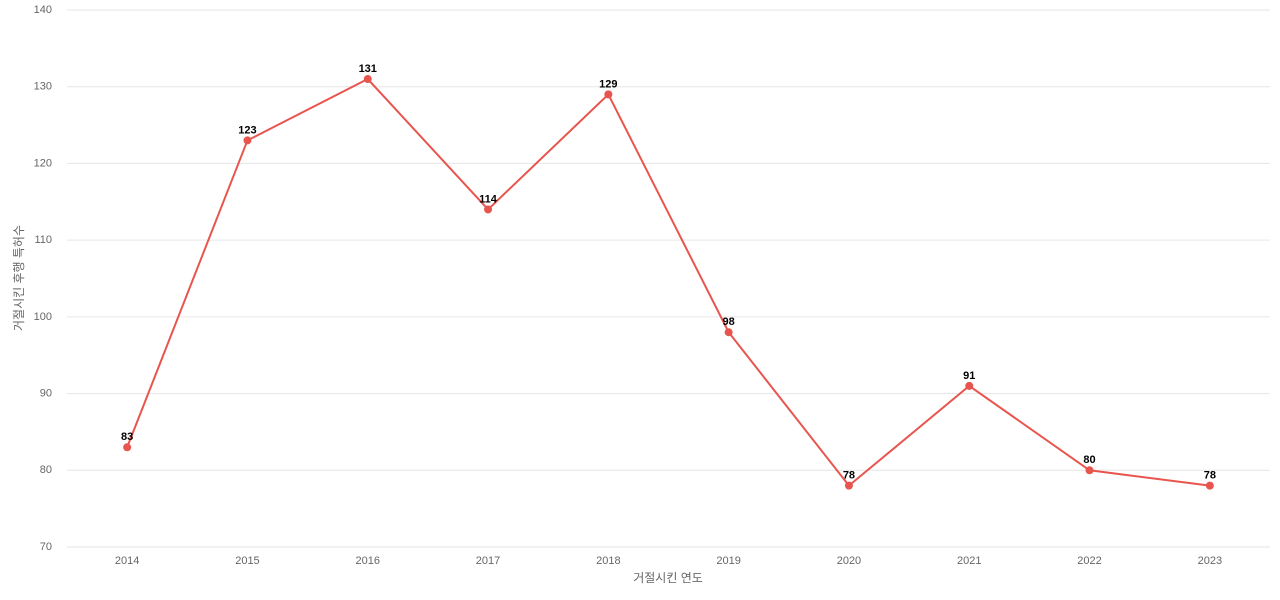 The height and width of the screenshot is (600, 1280). What do you see at coordinates (1089, 460) in the screenshot?
I see `data-label: 80` at bounding box center [1089, 460].